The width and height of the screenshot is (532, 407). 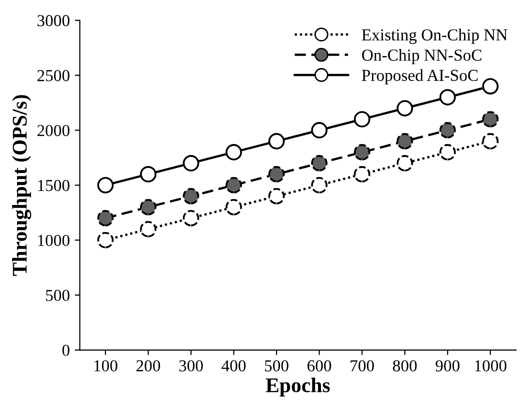 What do you see at coordinates (106, 366) in the screenshot?
I see `x-tick-label: 100` at bounding box center [106, 366].